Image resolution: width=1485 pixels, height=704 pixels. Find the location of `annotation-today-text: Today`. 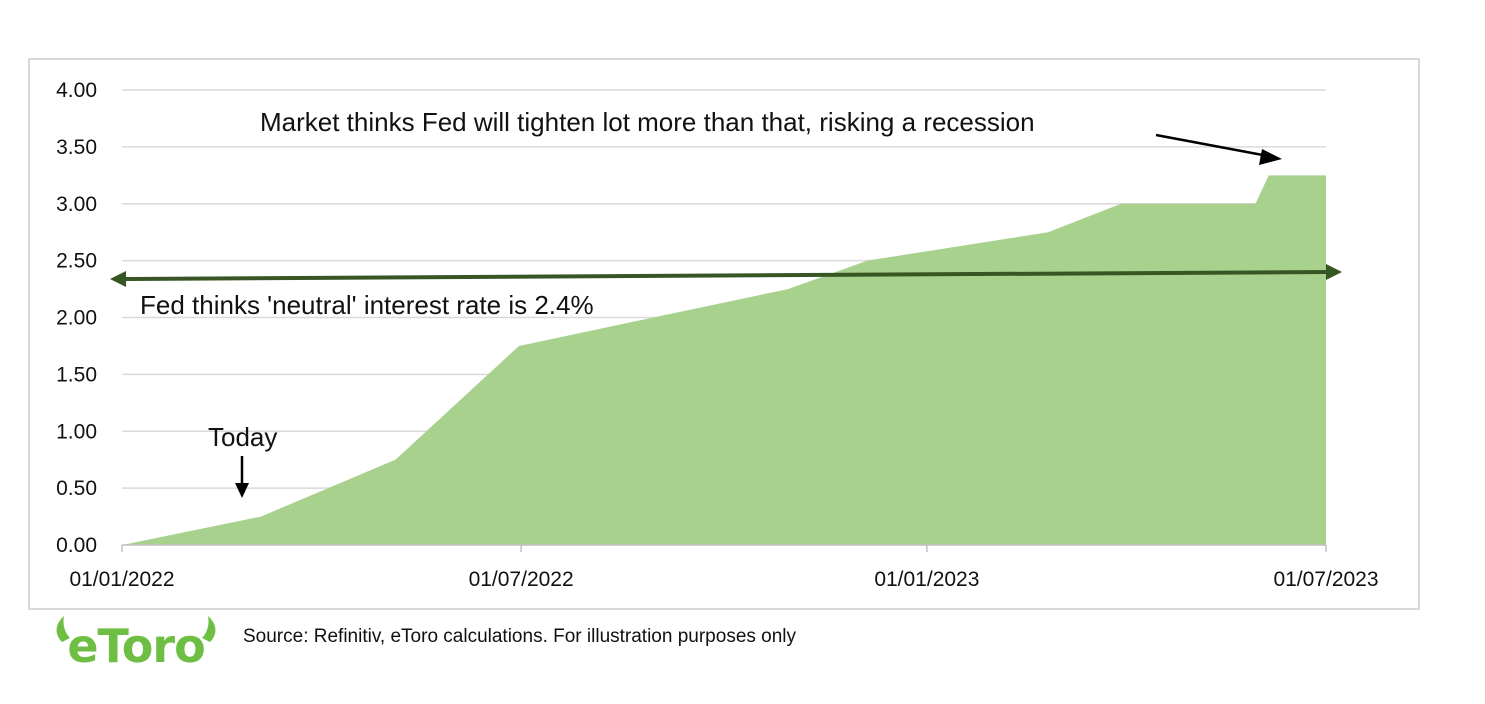

annotation-today-text: Today is located at coordinates (242, 437).